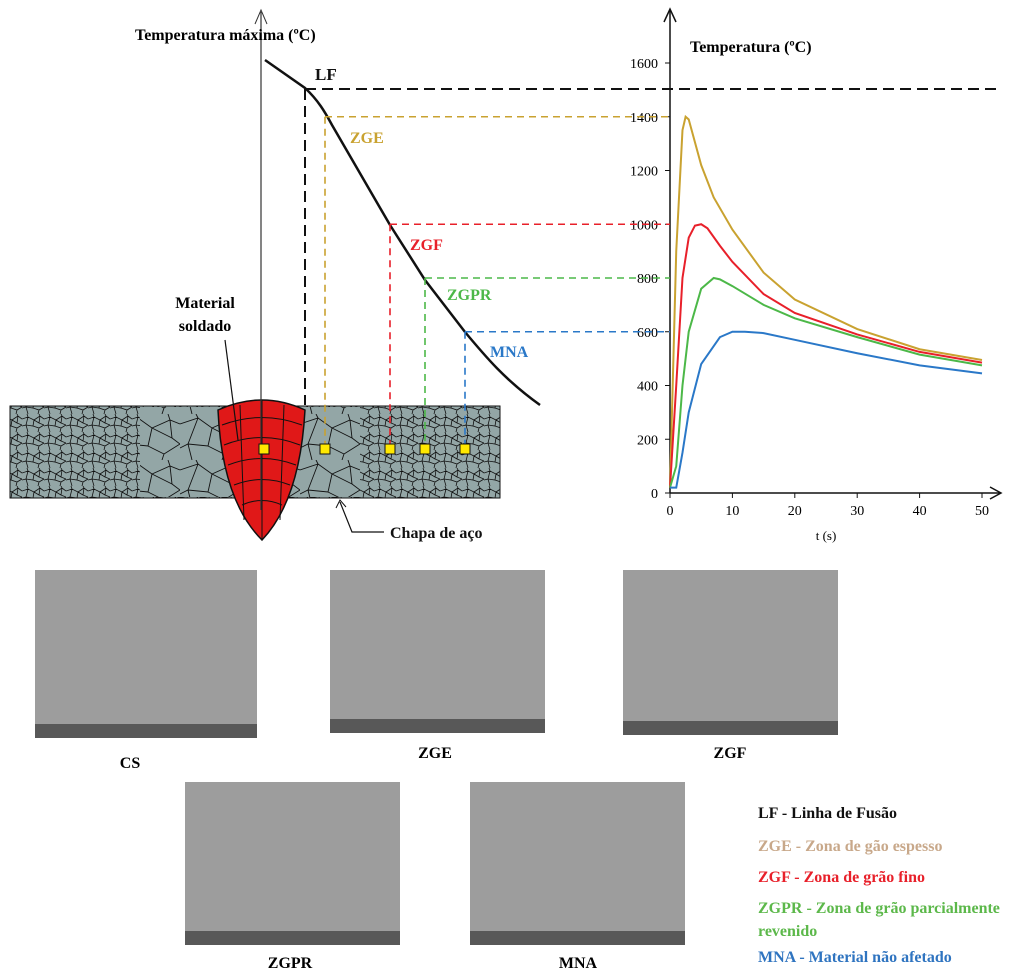 The image size is (1017, 972). Describe the element at coordinates (644, 118) in the screenshot. I see `y-tick-label: 1400` at that location.